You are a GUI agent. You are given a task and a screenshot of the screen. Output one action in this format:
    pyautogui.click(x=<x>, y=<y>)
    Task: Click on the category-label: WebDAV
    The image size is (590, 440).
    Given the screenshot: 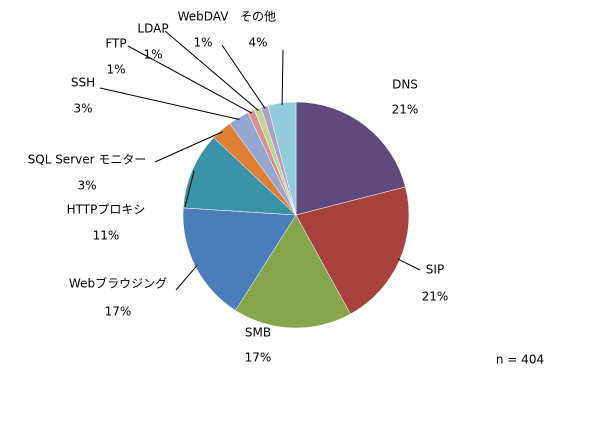 What is the action you would take?
    pyautogui.click(x=204, y=17)
    